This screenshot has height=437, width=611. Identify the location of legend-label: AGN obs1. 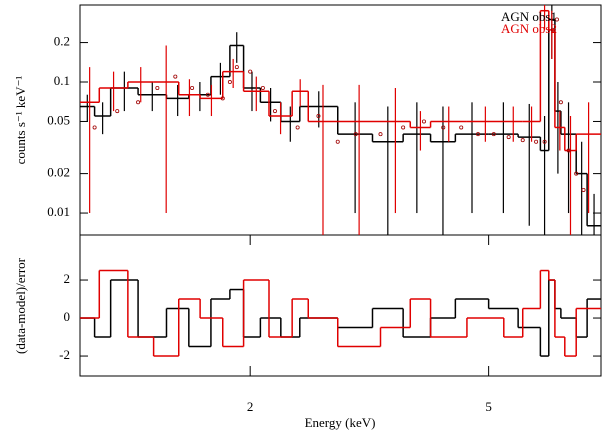
(529, 16).